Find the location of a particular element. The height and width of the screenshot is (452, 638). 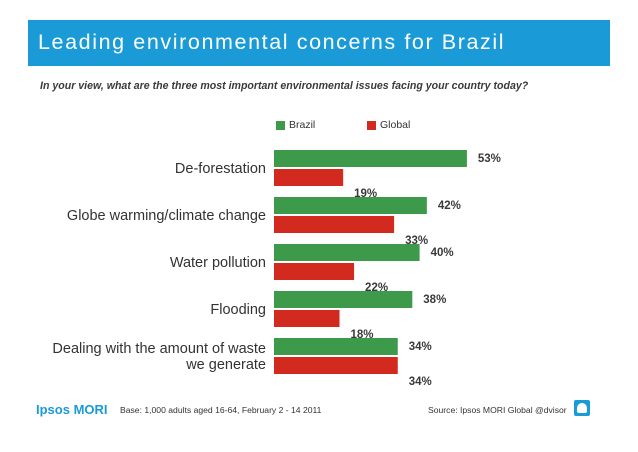

ipsos-badge-mark is located at coordinates (582, 408).